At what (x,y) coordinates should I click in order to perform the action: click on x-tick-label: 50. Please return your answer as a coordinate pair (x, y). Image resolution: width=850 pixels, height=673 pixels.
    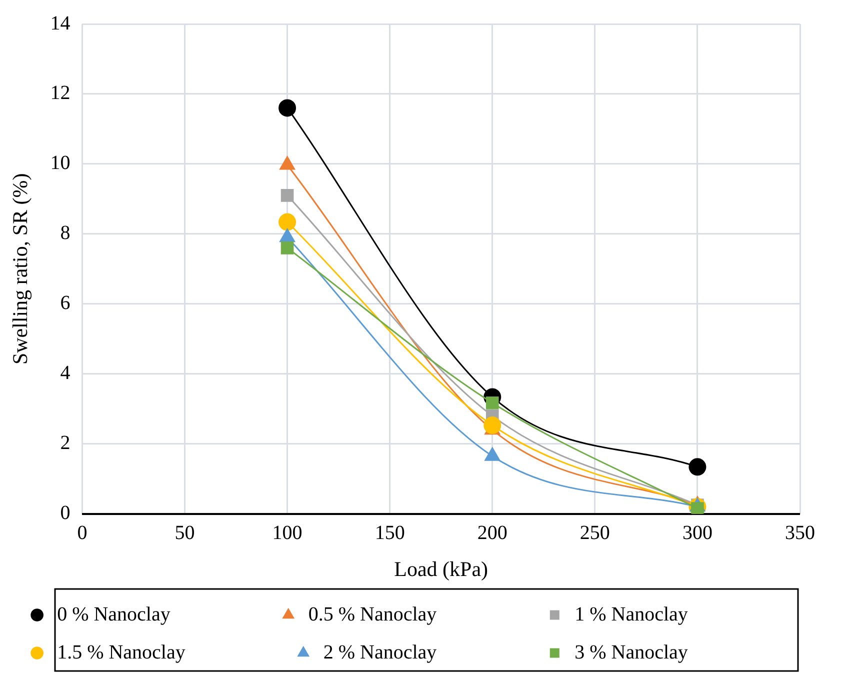
    Looking at the image, I should click on (184, 533).